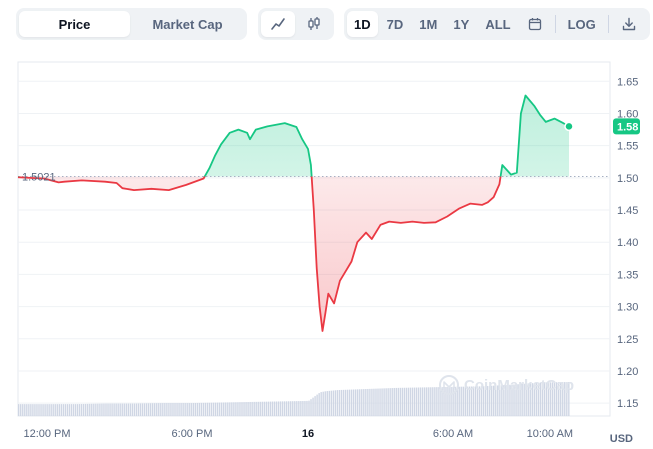  Describe the element at coordinates (314, 24) in the screenshot. I see `candlestick-chart-button` at that location.